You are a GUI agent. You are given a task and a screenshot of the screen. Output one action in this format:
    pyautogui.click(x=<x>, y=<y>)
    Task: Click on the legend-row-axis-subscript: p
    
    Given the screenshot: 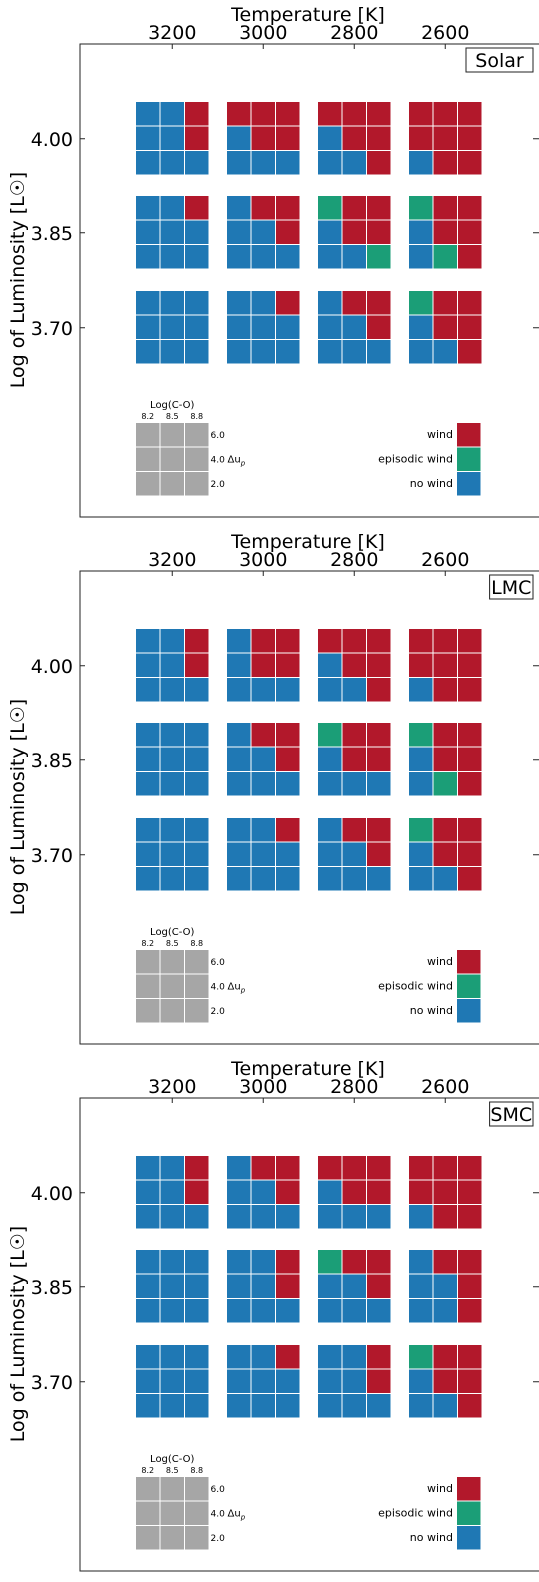 What is the action you would take?
    pyautogui.click(x=243, y=991)
    